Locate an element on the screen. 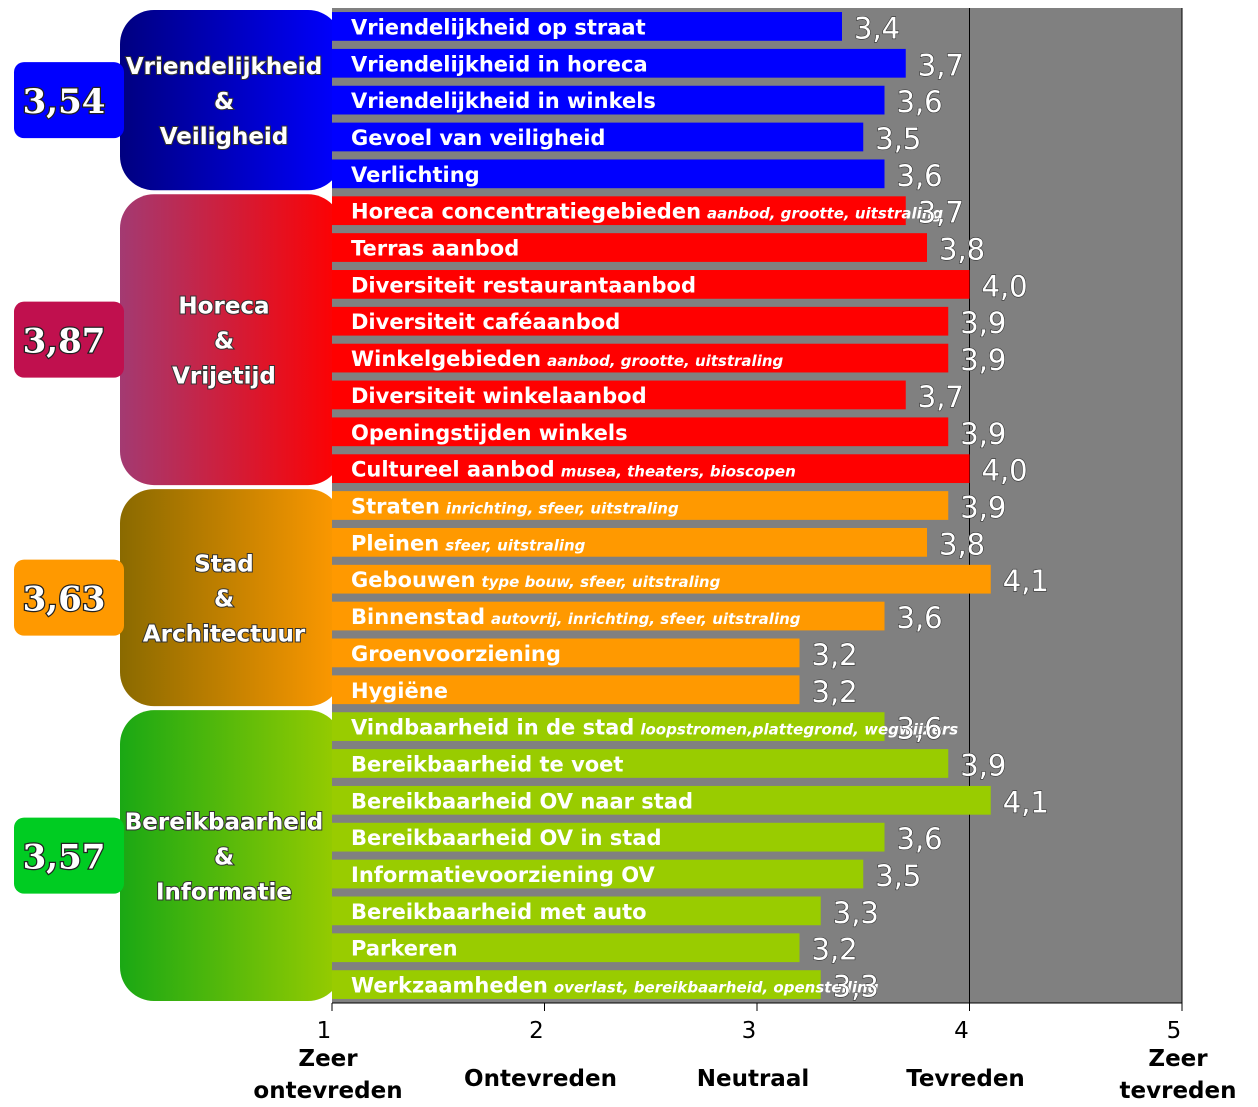 The width and height of the screenshot is (1258, 1107). bar-label-main: Vriendelijkheid in winkels is located at coordinates (503, 101).